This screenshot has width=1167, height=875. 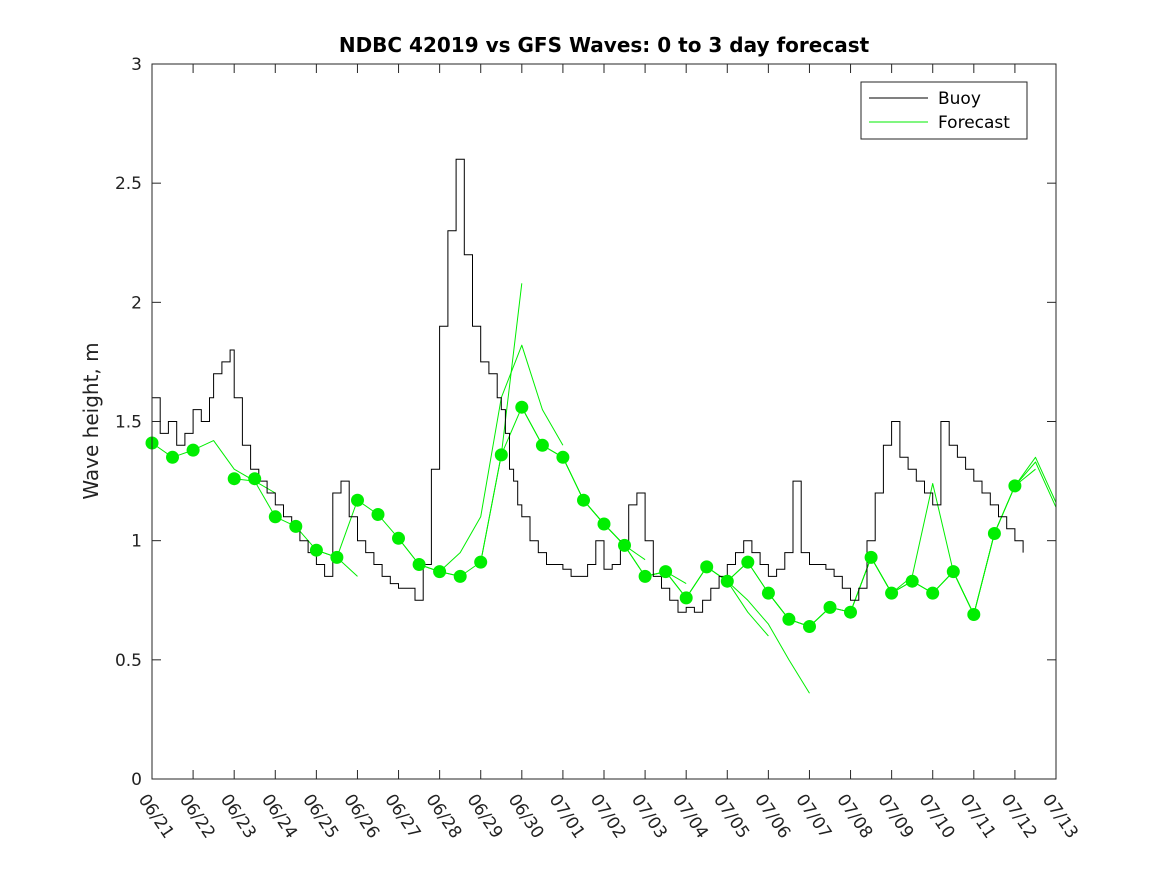 What do you see at coordinates (128, 184) in the screenshot?
I see `y-tick-label: 2.5` at bounding box center [128, 184].